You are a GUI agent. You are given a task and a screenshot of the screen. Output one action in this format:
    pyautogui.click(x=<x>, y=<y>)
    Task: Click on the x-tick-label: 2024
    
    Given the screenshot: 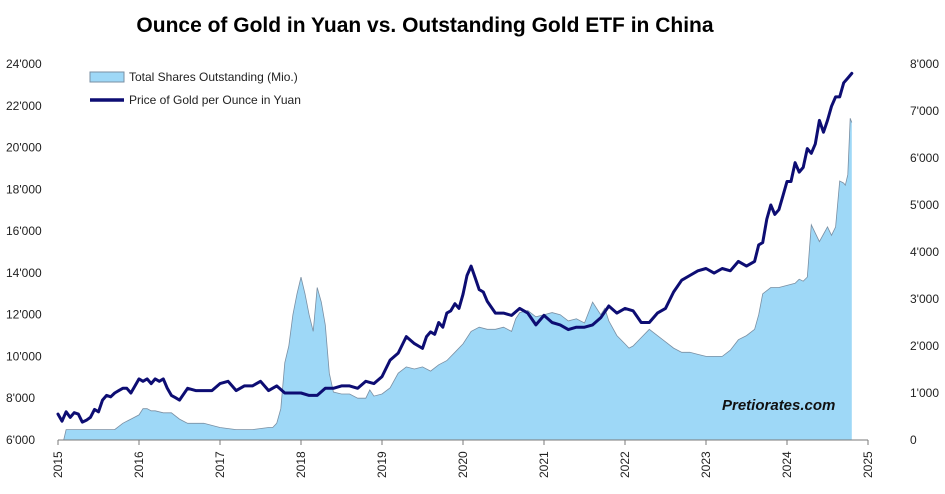 What is the action you would take?
    pyautogui.click(x=787, y=464)
    